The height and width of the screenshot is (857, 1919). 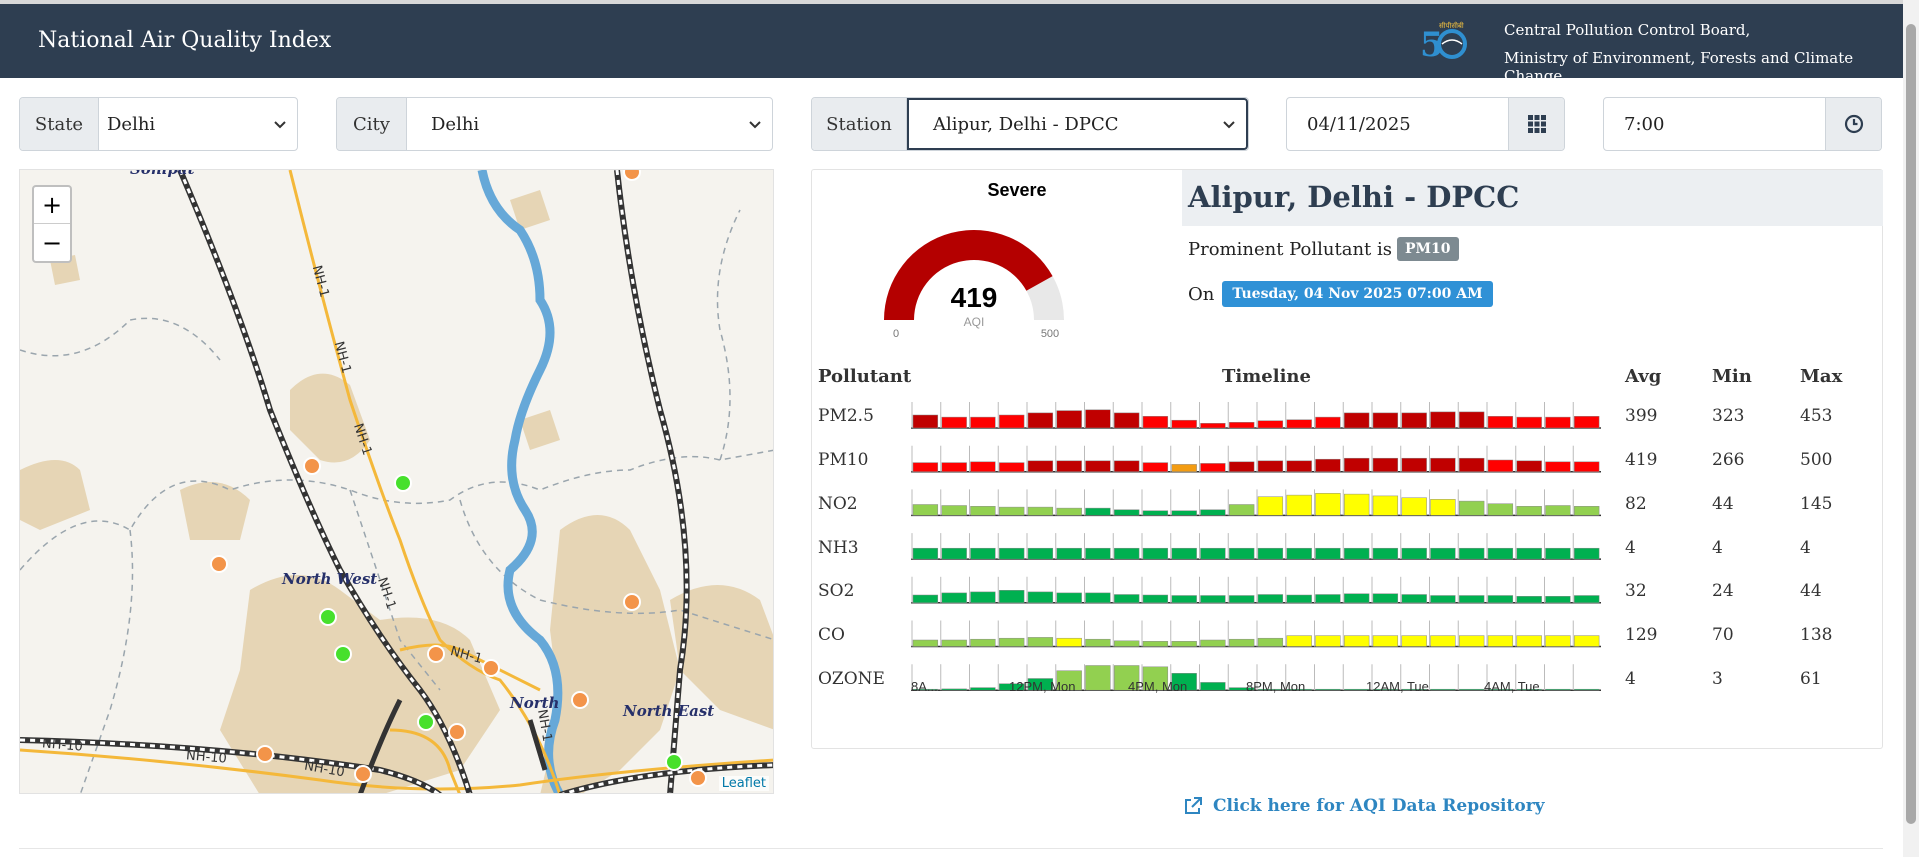 I want to click on time-input: 7:00, so click(x=1714, y=124).